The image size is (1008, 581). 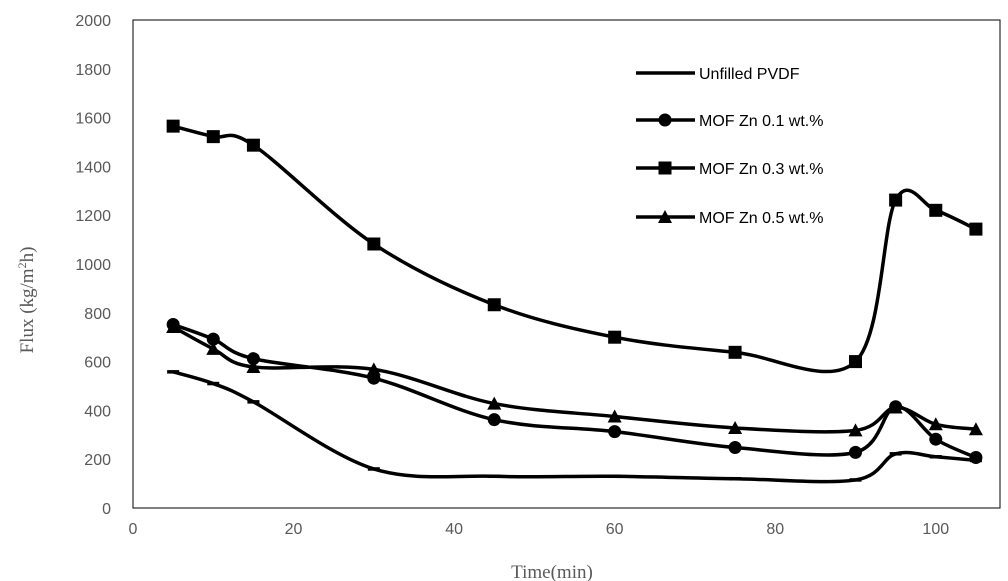 I want to click on y-axis-title-tail: h), so click(x=27, y=255).